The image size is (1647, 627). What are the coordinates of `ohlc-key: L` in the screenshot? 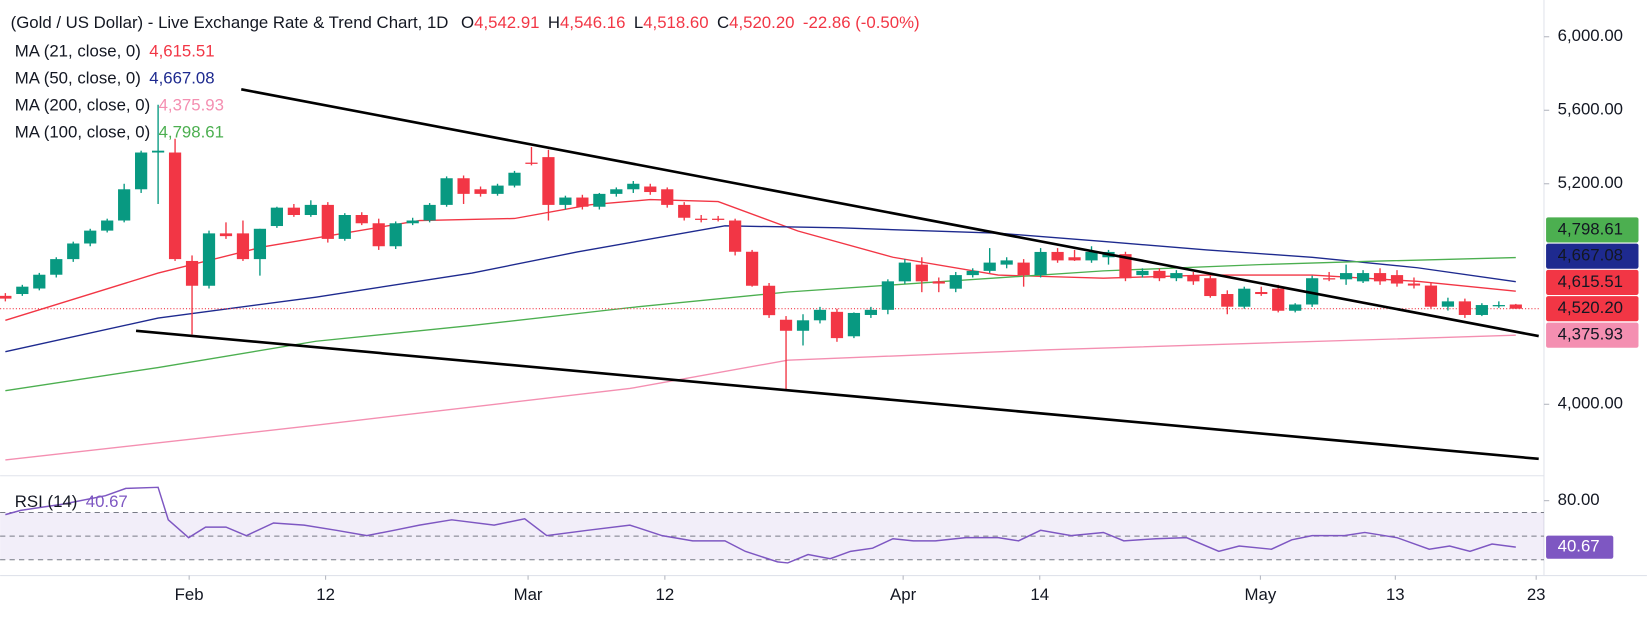 It's located at (638, 23).